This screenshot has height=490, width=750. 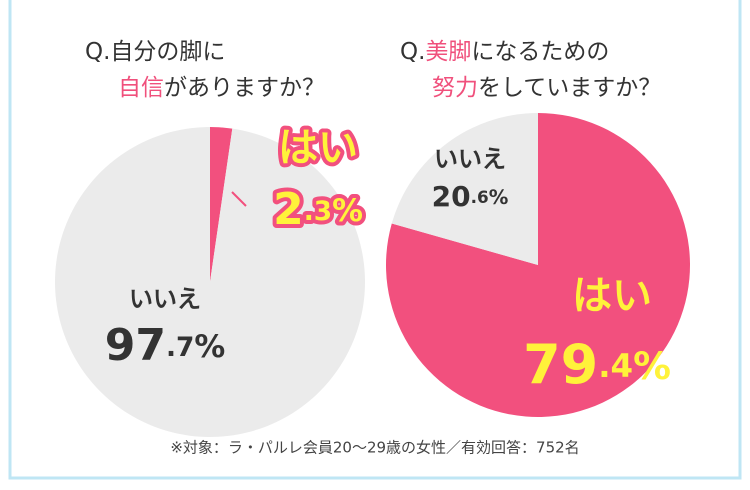 I want to click on leader-line, so click(x=239, y=199).